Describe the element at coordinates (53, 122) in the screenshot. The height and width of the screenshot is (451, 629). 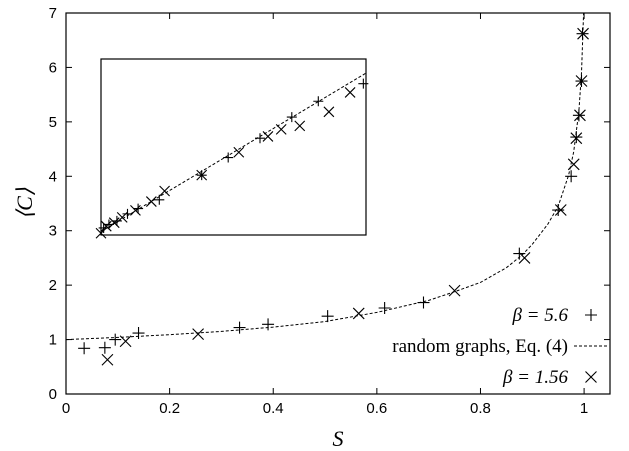
I see `y-tick-label: 5` at that location.